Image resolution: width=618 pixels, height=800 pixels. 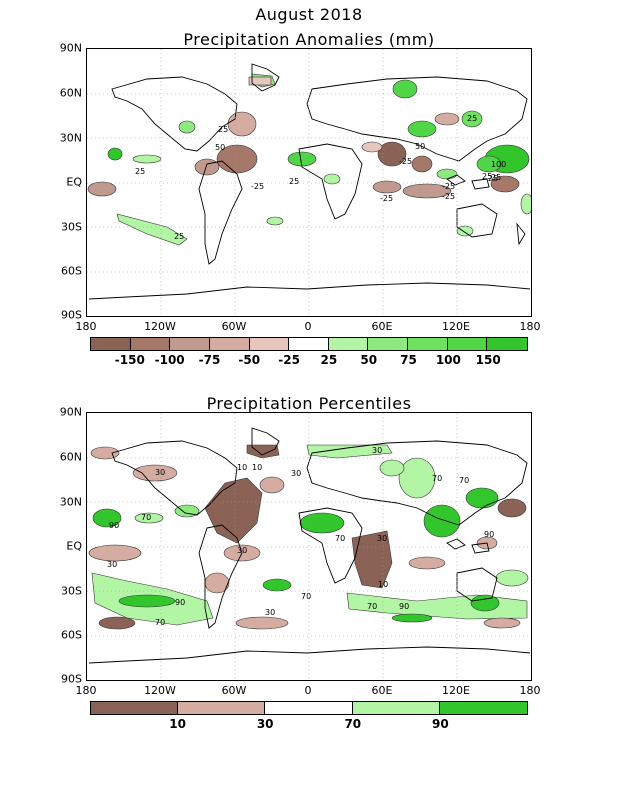 What do you see at coordinates (234, 690) in the screenshot?
I see `p2-lon-60w: 60W` at bounding box center [234, 690].